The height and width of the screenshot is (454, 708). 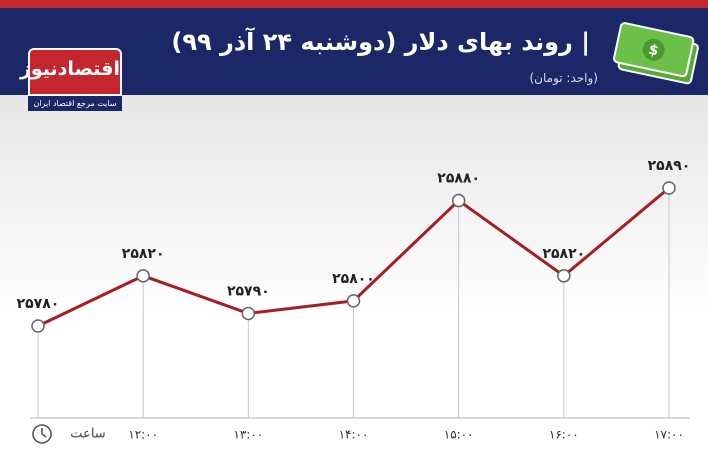 What do you see at coordinates (87, 434) in the screenshot?
I see `x-axis-label: ساعت` at bounding box center [87, 434].